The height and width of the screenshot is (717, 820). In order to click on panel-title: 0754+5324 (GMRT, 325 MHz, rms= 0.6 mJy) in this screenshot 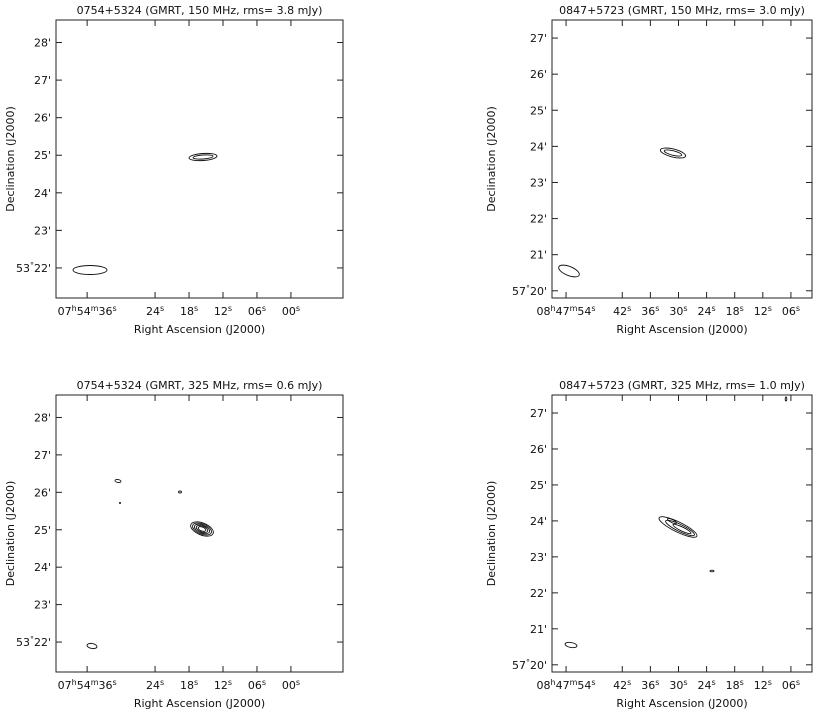, I will do `click(200, 385)`.